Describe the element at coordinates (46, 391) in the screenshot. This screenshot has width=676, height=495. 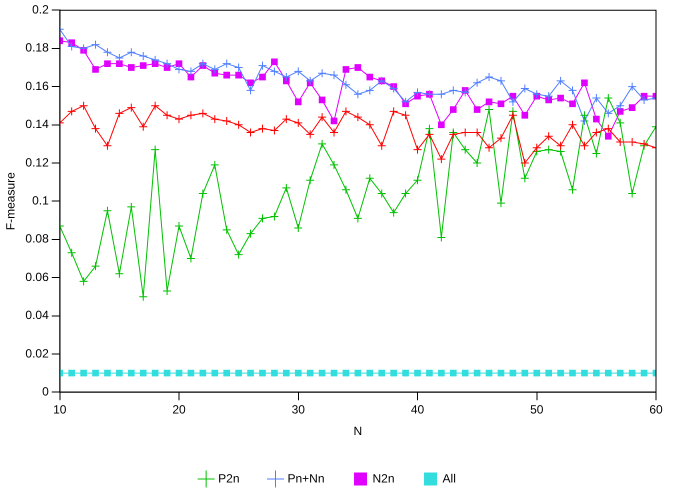
I see `y-tick-label: 0` at that location.